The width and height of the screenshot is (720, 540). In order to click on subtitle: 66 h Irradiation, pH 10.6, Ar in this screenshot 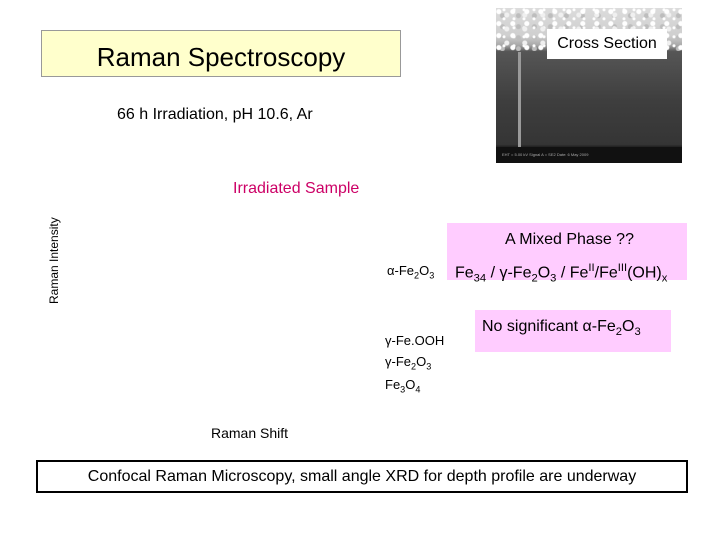, I will do `click(215, 114)`.